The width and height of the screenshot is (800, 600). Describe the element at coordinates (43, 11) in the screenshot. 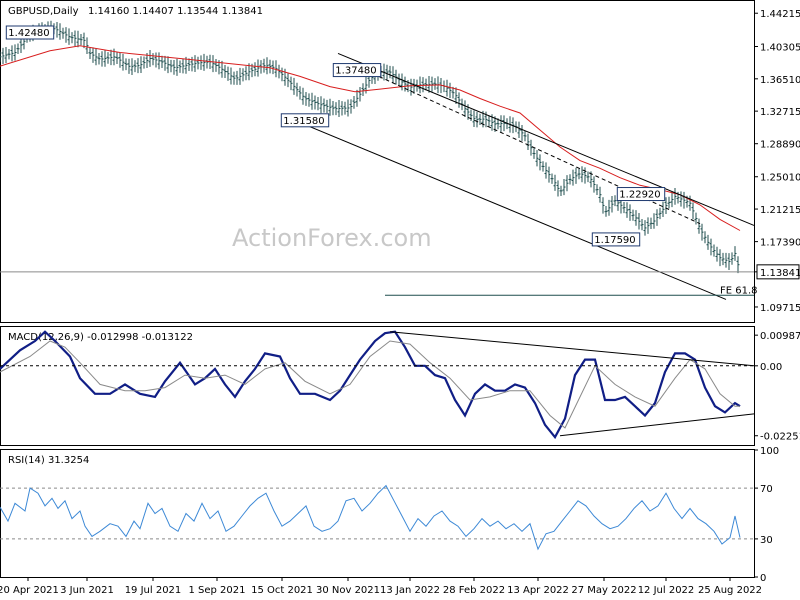

I see `price-panel-title: GBPUSD,Daily` at that location.